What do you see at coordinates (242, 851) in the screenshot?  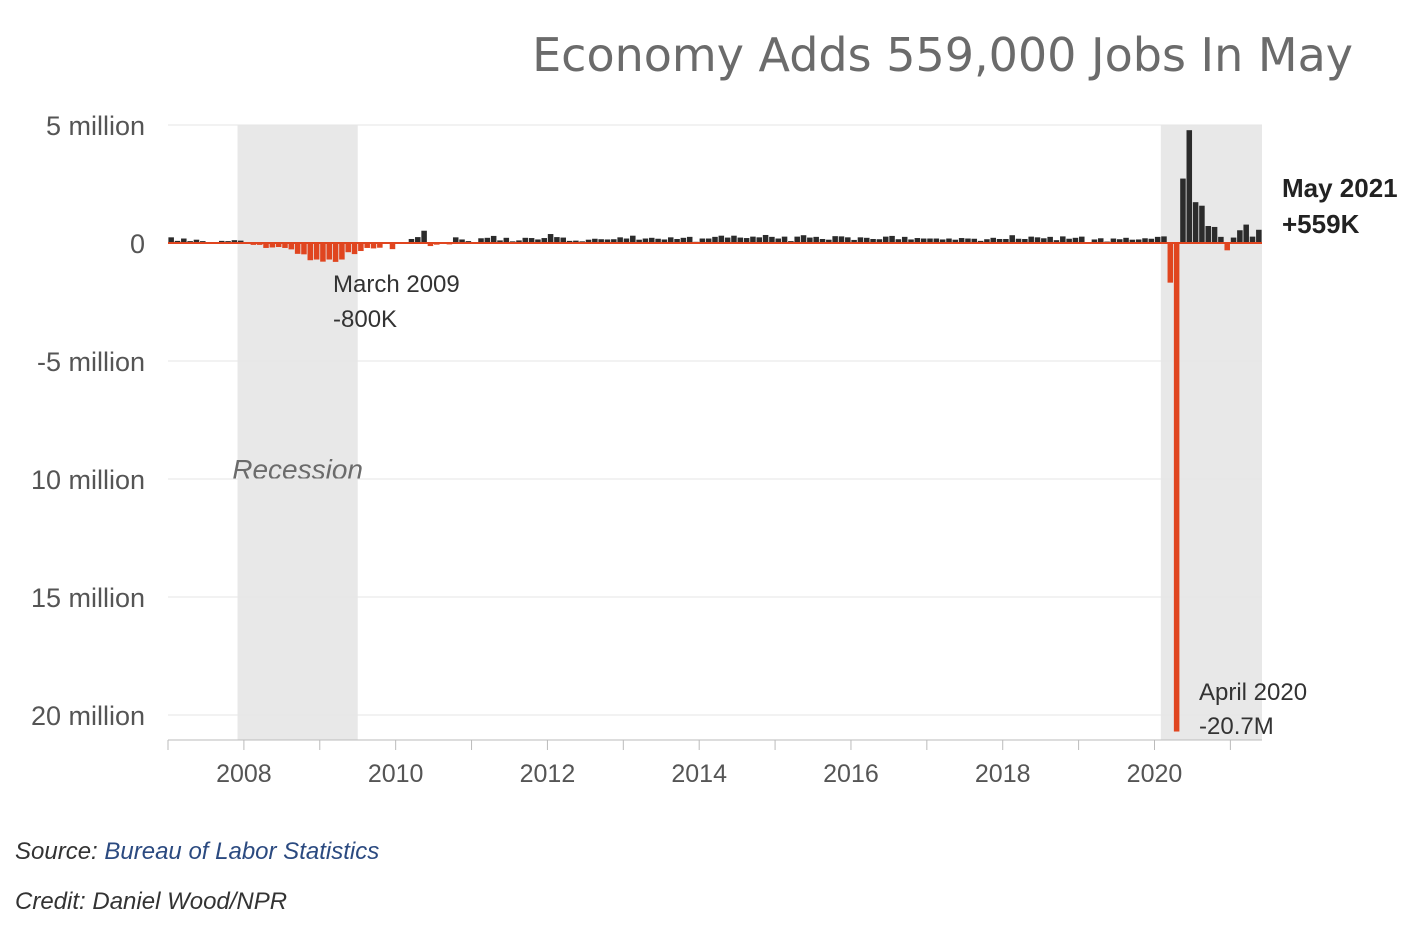 I see `source-link: Bureau of Labor Statistics` at bounding box center [242, 851].